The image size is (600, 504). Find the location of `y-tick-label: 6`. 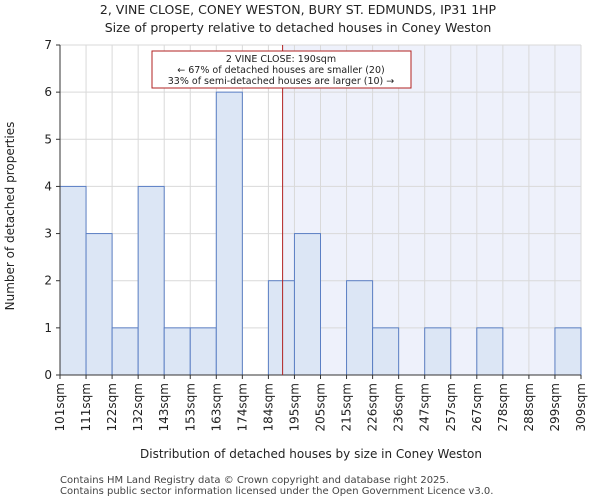

y-tick-label: 6 is located at coordinates (48, 92).